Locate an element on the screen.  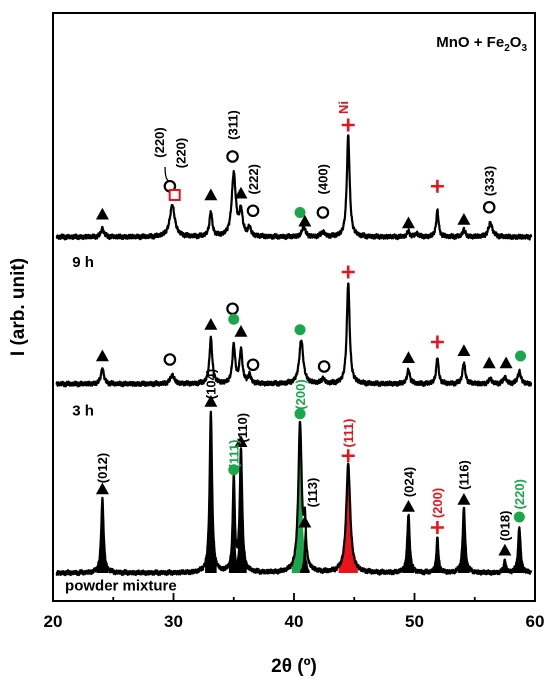
x-tick-label-40: 40 is located at coordinates (294, 621).